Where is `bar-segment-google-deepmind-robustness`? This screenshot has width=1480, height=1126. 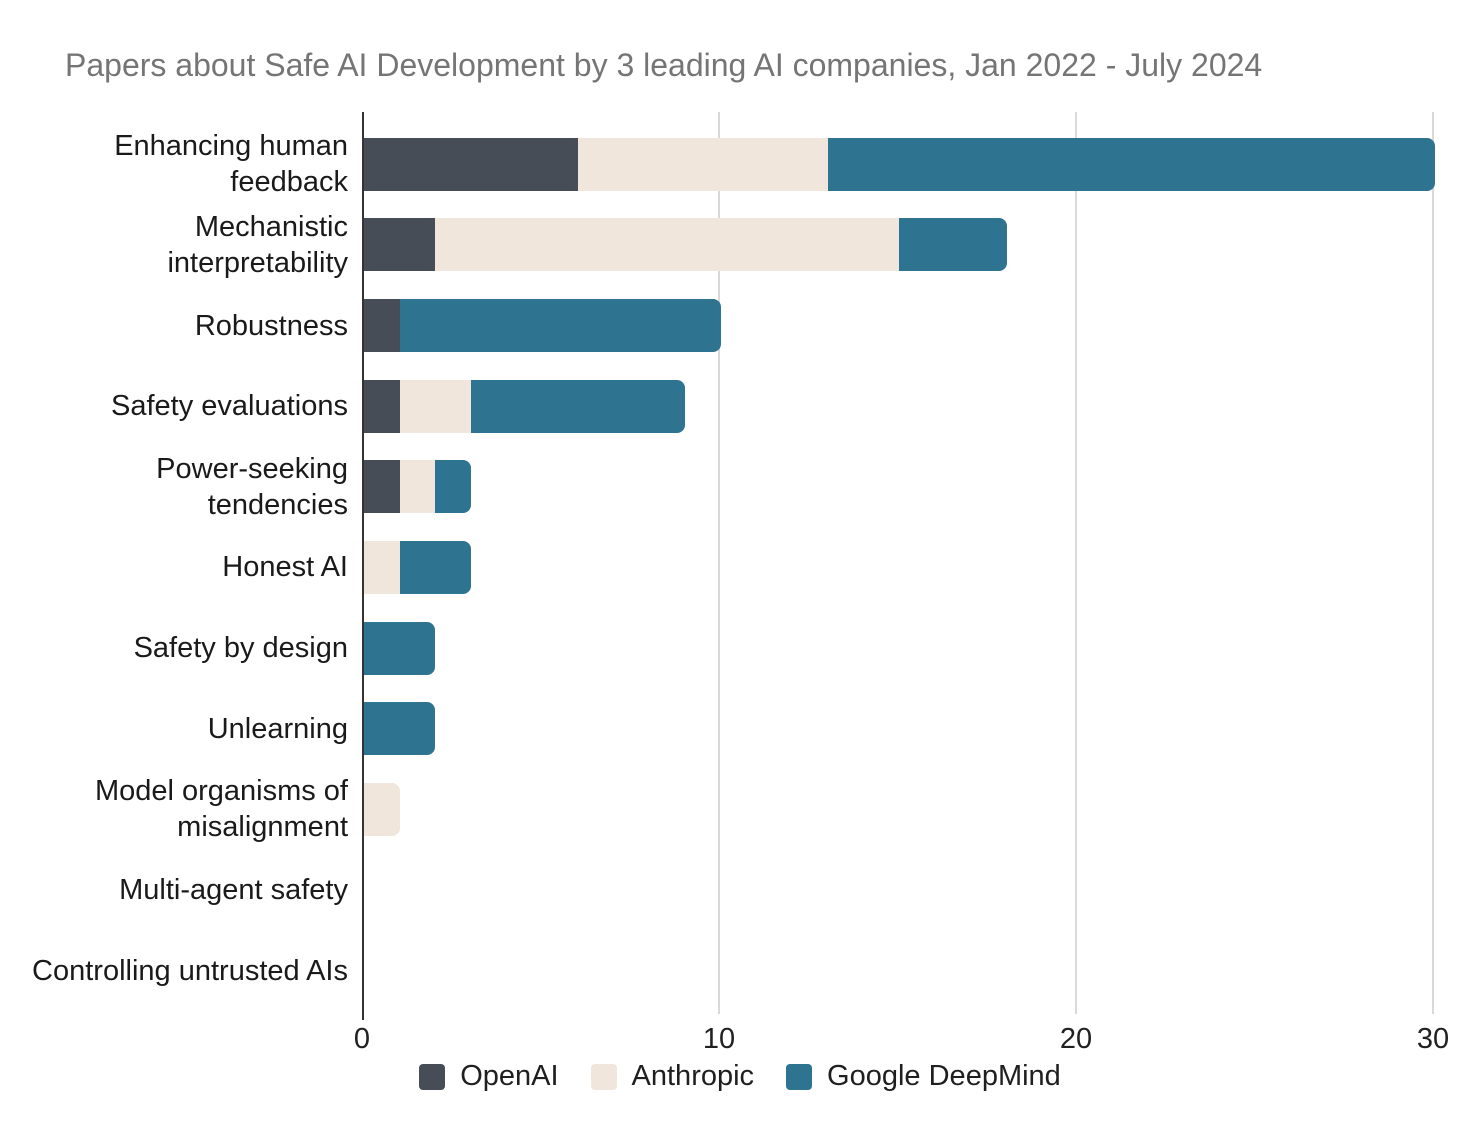 bar-segment-google-deepmind-robustness is located at coordinates (560, 326).